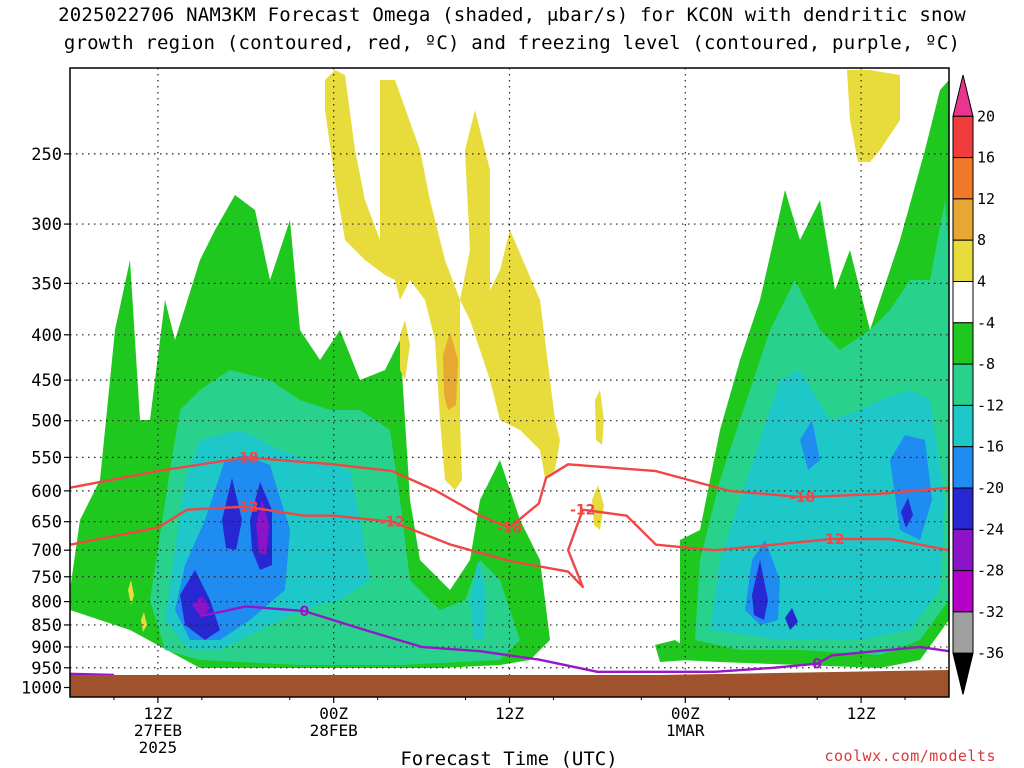 Image resolution: width=1024 pixels, height=768 pixels. I want to click on x-tick-label: 1MAR, so click(685, 730).